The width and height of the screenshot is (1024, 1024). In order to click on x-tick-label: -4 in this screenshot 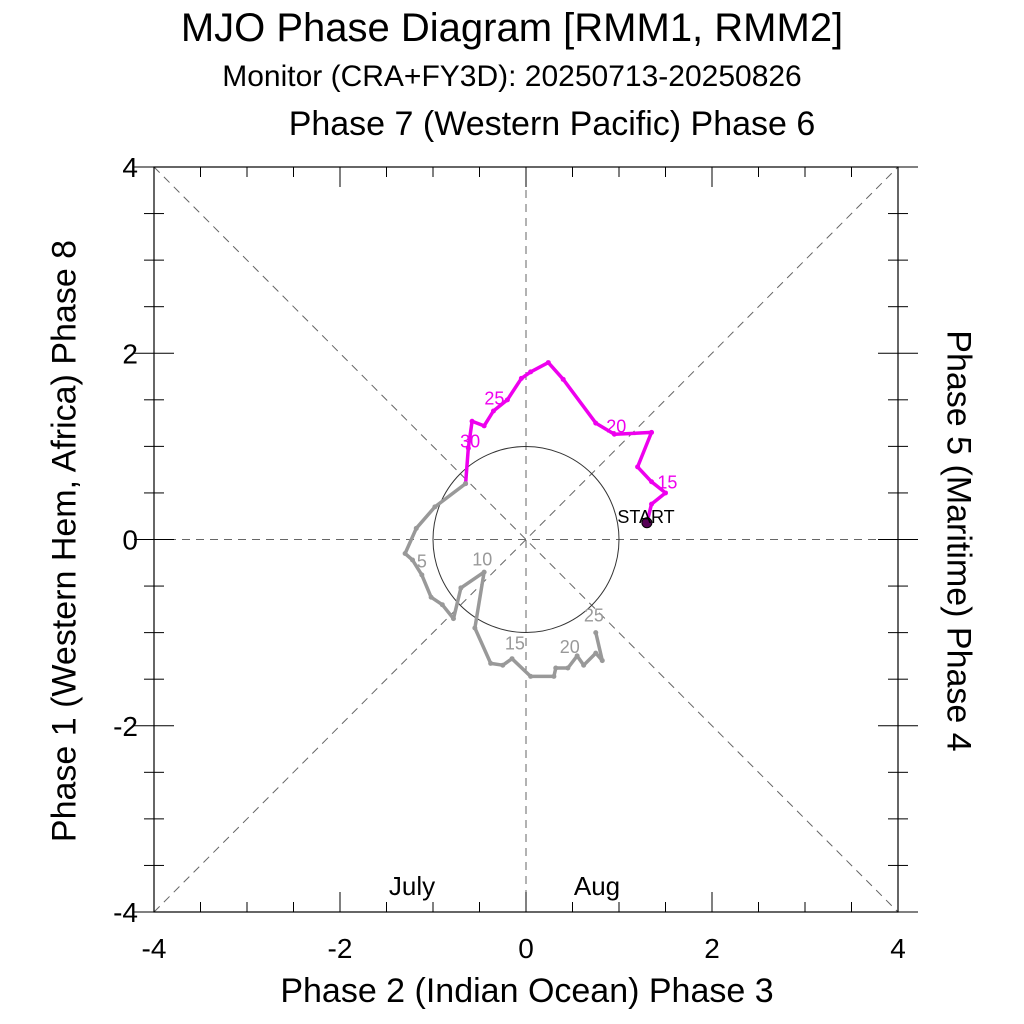, I will do `click(154, 948)`.